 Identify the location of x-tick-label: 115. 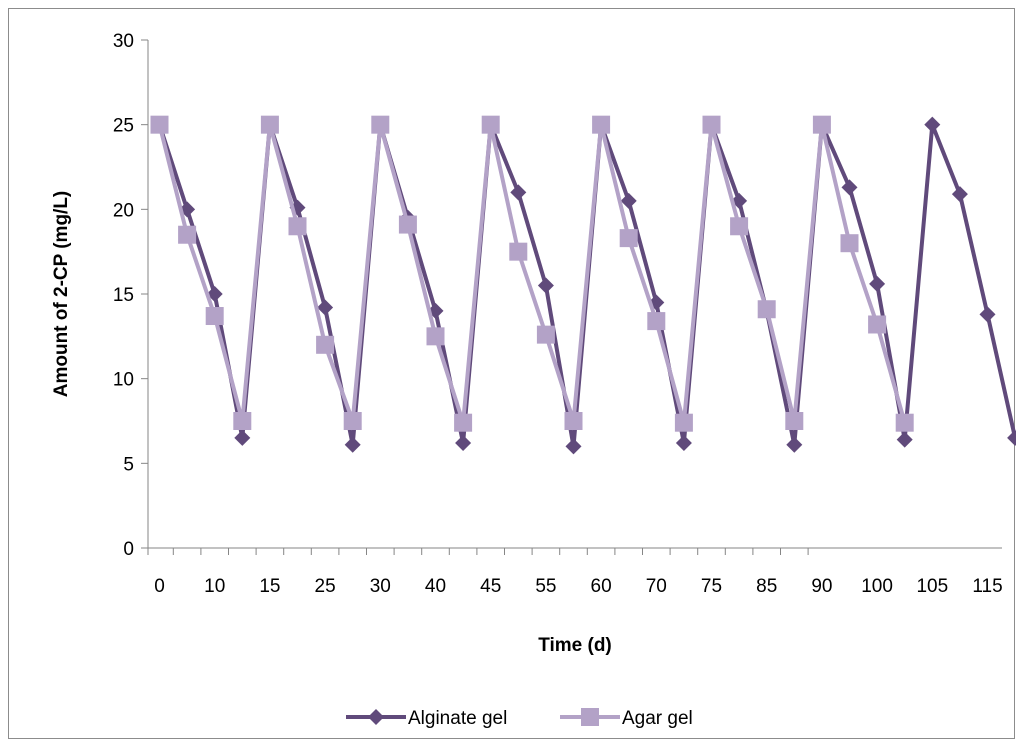
(987, 586).